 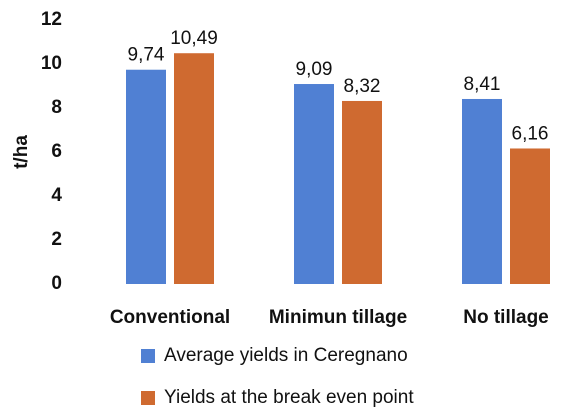 What do you see at coordinates (530, 133) in the screenshot?
I see `value-label: 6,16` at bounding box center [530, 133].